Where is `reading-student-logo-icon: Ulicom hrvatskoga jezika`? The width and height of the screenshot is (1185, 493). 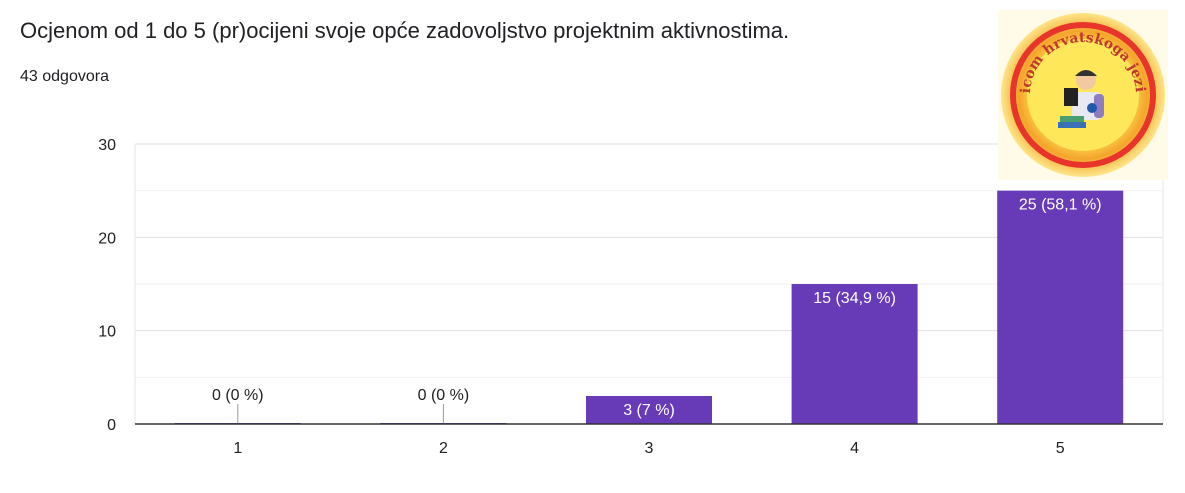 reading-student-logo-icon: Ulicom hrvatskoga jezika is located at coordinates (1078, 88).